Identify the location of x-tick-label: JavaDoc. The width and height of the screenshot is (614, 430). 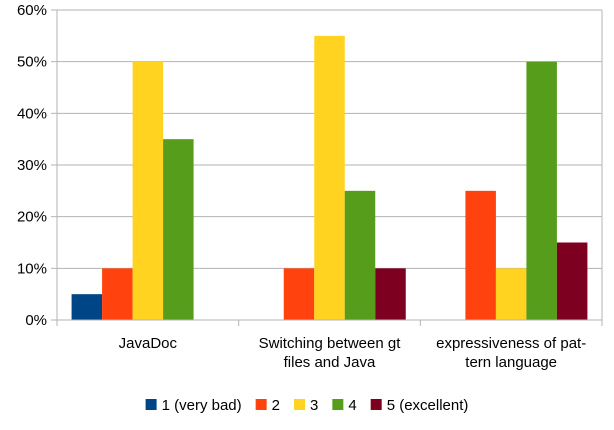
(148, 343).